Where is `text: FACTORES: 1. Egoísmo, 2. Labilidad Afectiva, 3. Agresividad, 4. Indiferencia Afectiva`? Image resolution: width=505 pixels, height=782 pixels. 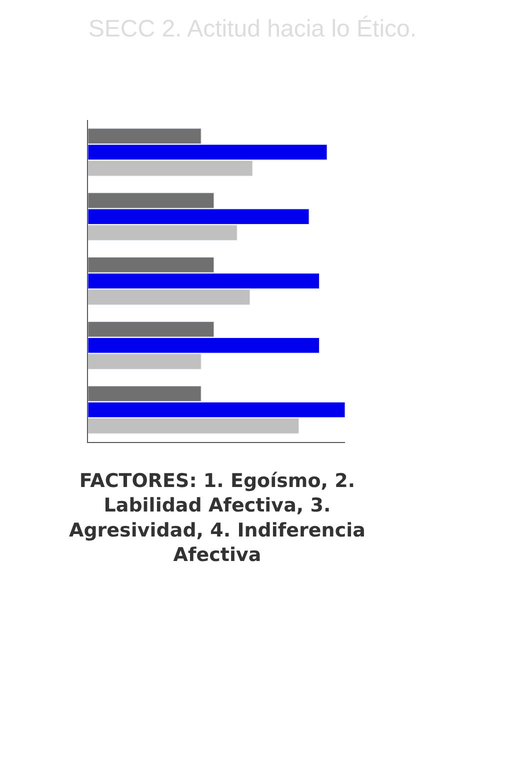
text: FACTORES: 1. Egoísmo, 2. Labilidad Afectiva, 3. Agresividad, 4. Indiferencia Afectiva is located at coordinates (217, 518).